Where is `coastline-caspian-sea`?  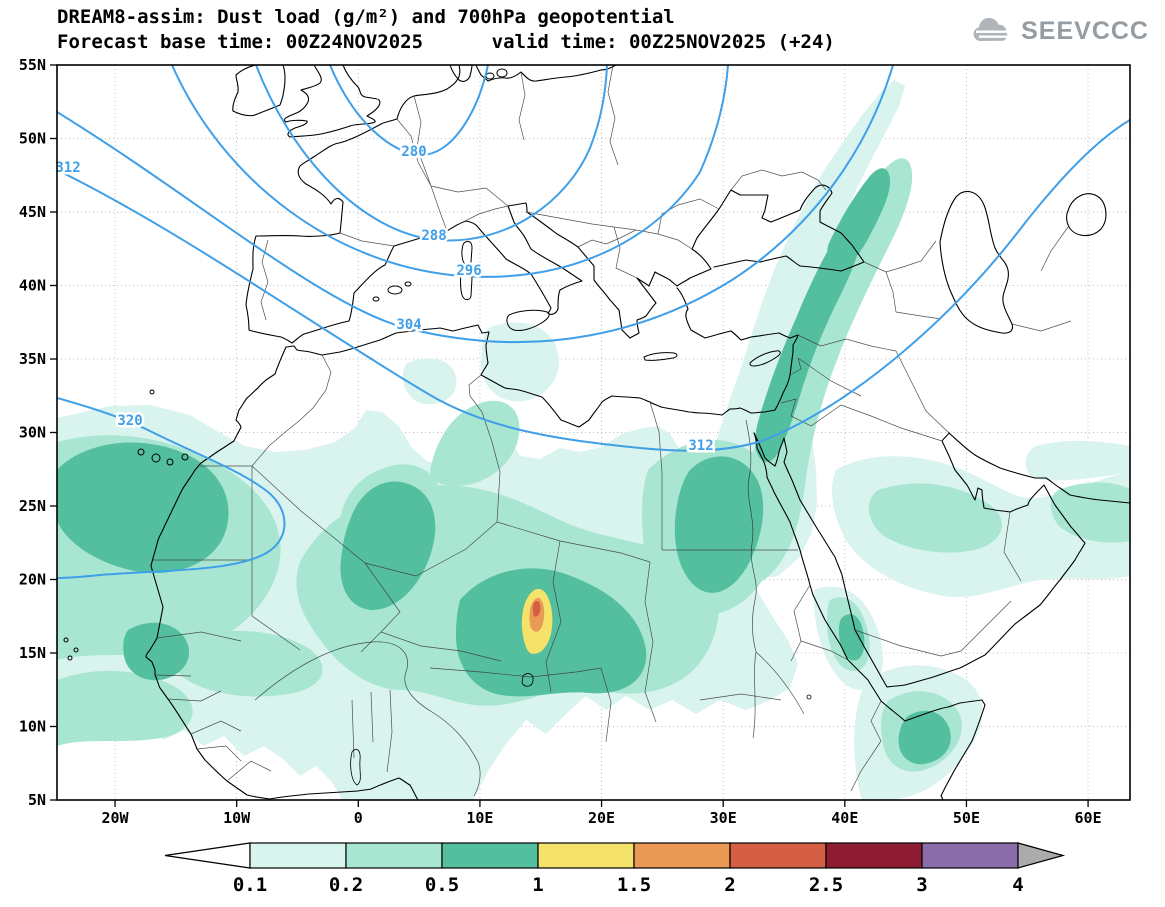 coastline-caspian-sea is located at coordinates (976, 262).